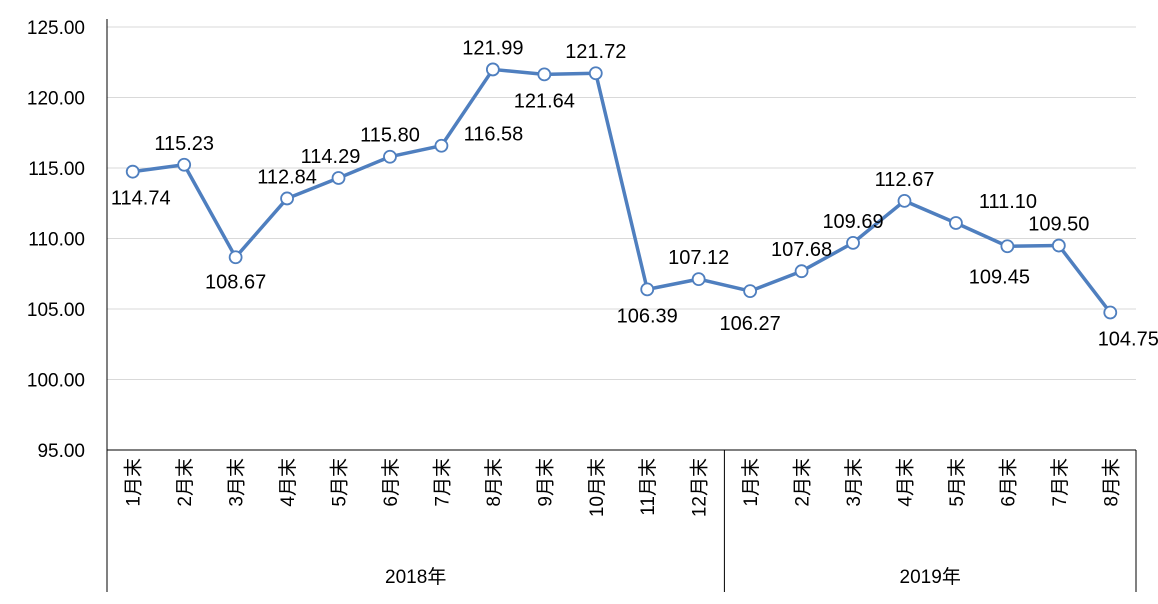 This screenshot has width=1158, height=604. Describe the element at coordinates (852, 222) in the screenshot. I see `data-label: 109.69` at that location.